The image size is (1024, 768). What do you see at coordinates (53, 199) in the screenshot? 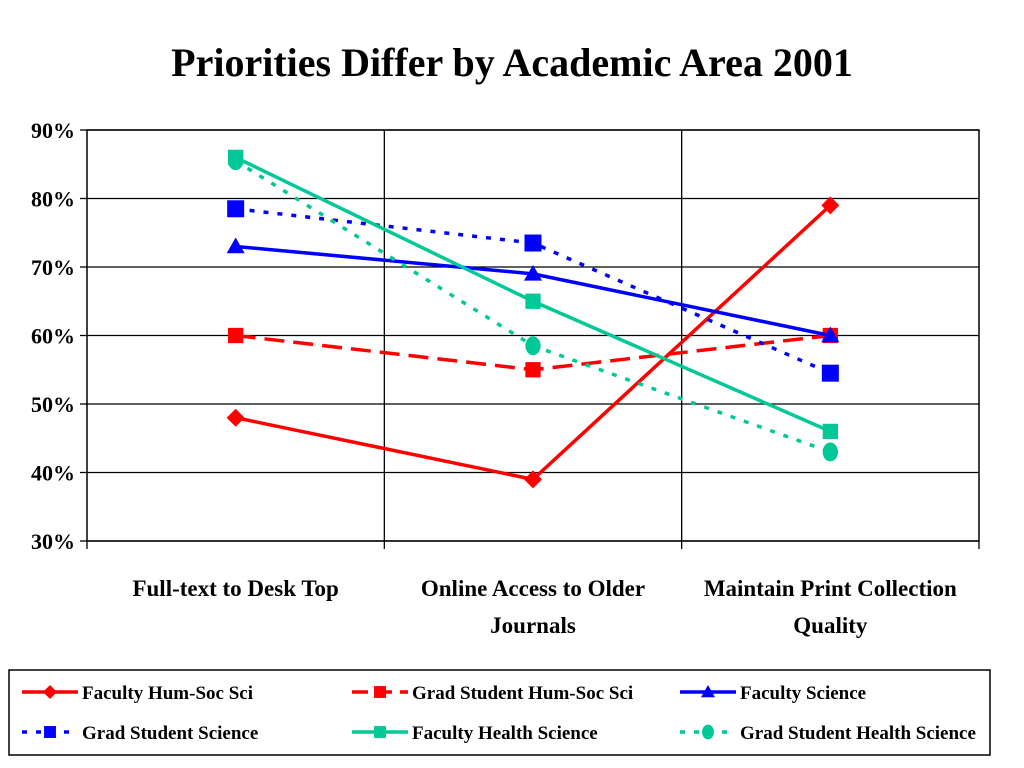
I see `y-tick-label: 80%` at bounding box center [53, 199].